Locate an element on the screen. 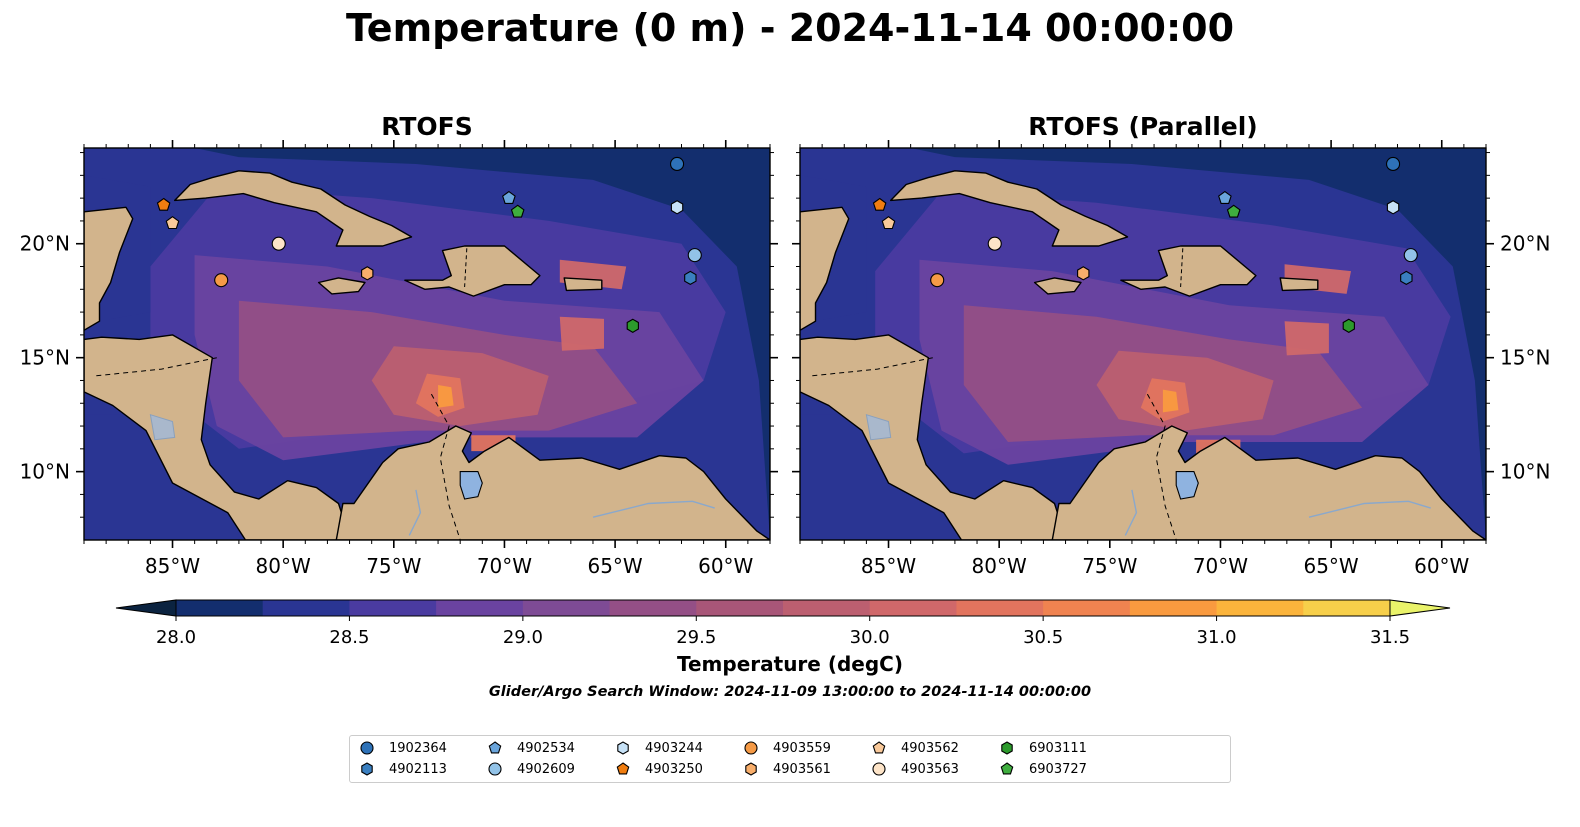  legend-item-4903562: 4903562 is located at coordinates (915, 748).